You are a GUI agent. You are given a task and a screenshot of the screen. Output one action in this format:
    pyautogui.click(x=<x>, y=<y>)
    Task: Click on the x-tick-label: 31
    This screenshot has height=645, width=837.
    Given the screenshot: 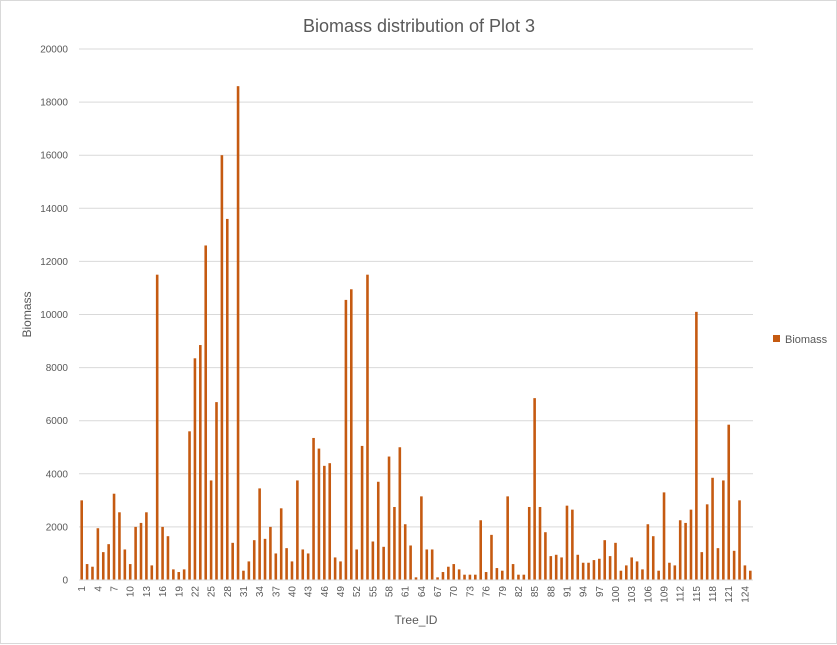 What is the action you would take?
    pyautogui.click(x=244, y=592)
    